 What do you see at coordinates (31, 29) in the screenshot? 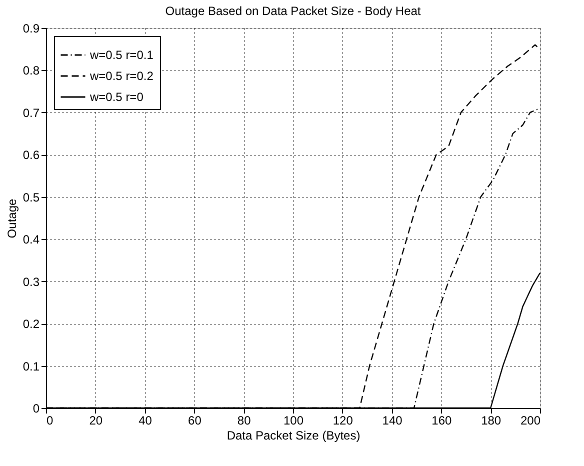
I see `y-tick-label: 0.9` at bounding box center [31, 29].